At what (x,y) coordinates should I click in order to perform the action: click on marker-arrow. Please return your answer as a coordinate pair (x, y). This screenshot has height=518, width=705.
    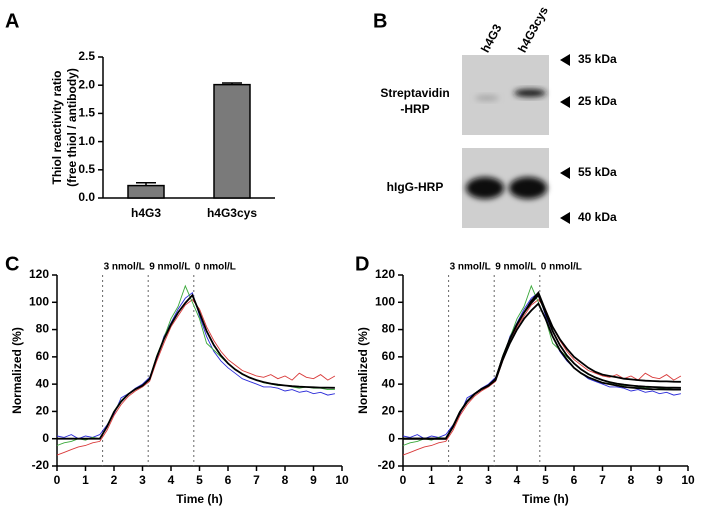
    Looking at the image, I should click on (565, 139).